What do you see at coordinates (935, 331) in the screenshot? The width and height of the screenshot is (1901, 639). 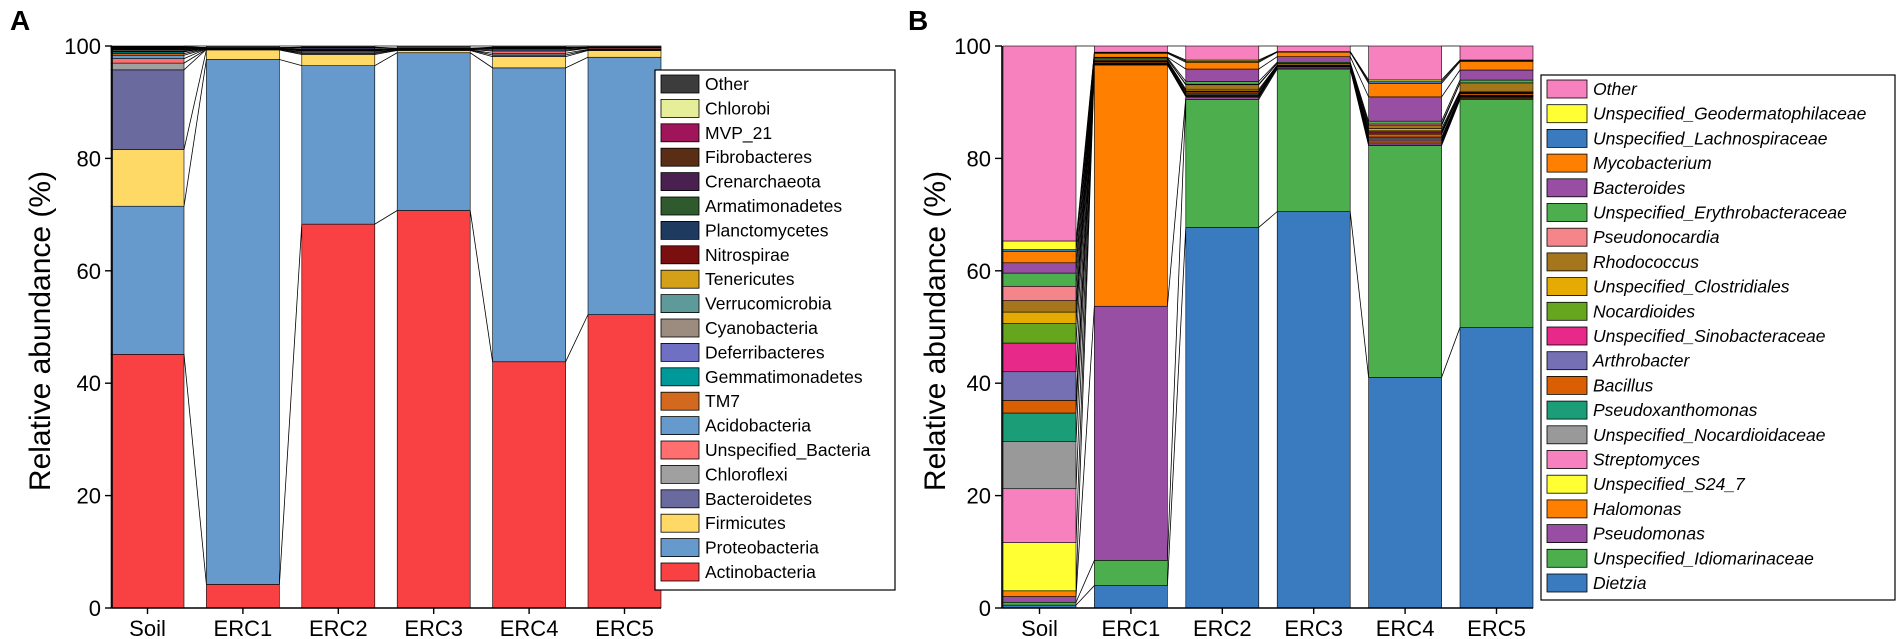 I see `panel-b-y-axis-label: Relative abundance (%)` at bounding box center [935, 331].